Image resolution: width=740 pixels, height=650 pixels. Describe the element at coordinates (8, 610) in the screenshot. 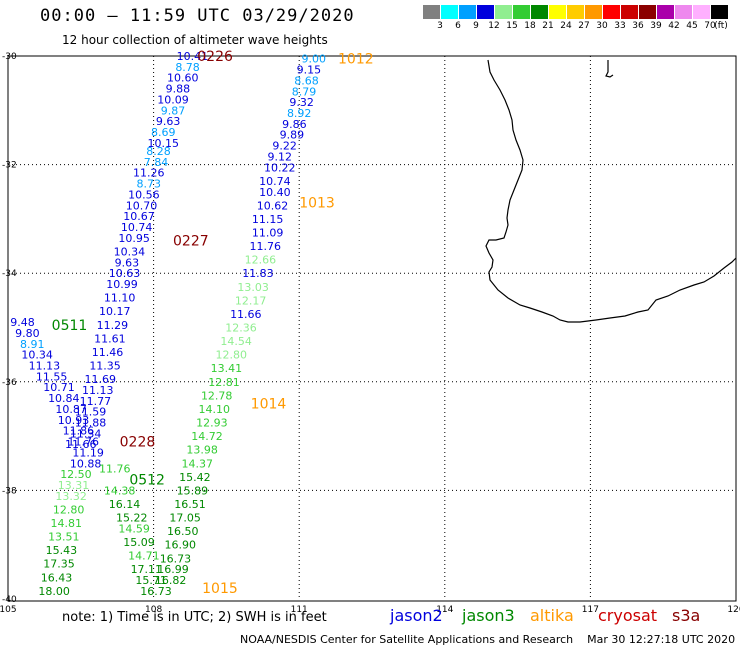

I see `lon-tick-label: 105` at that location.